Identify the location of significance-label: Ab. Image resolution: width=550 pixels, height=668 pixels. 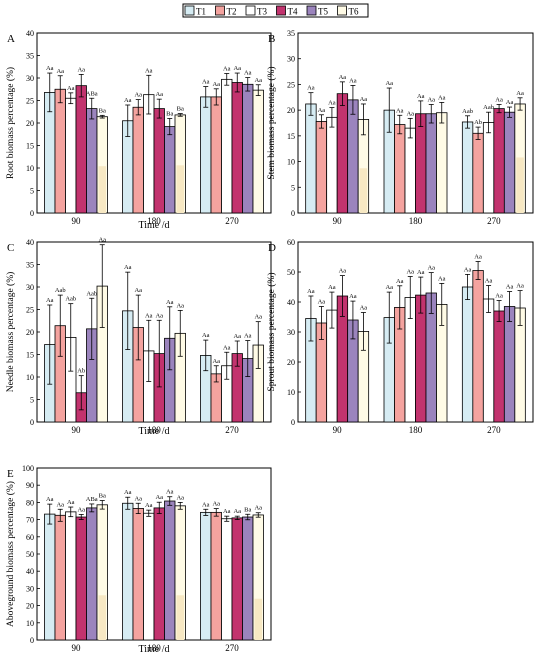
(478, 122).